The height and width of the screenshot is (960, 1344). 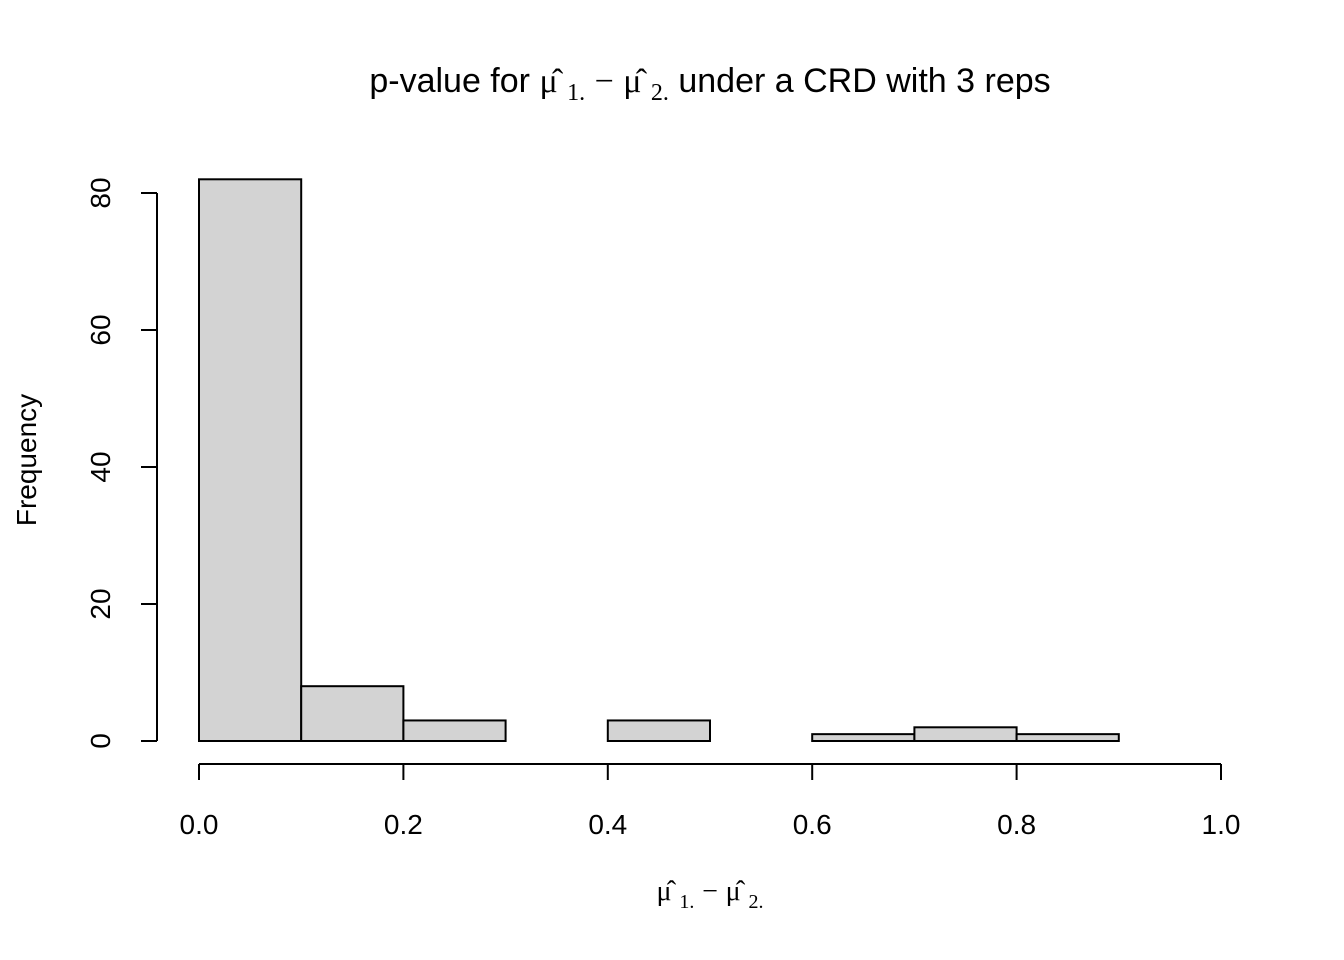 What do you see at coordinates (667, 891) in the screenshot?
I see `x-axis-label-mu1: μ̂` at bounding box center [667, 891].